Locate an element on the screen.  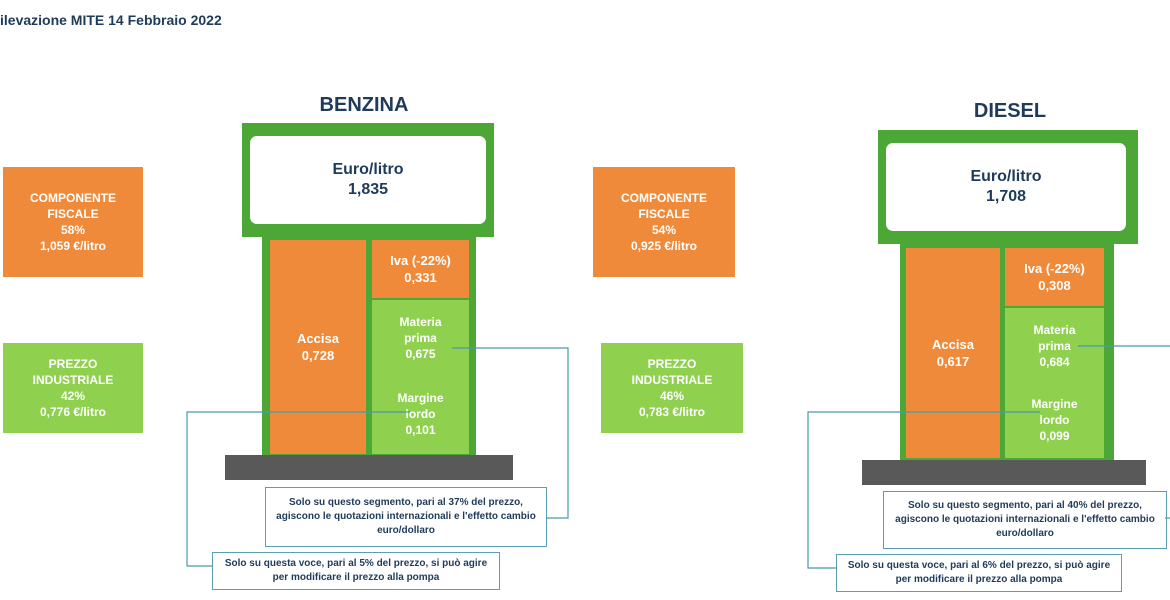
fiscal-value: 1,059 €/litro is located at coordinates (73, 246).